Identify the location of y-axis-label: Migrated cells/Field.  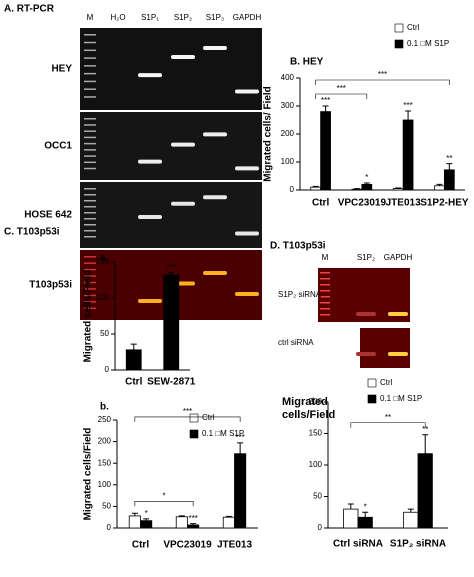
(88, 316).